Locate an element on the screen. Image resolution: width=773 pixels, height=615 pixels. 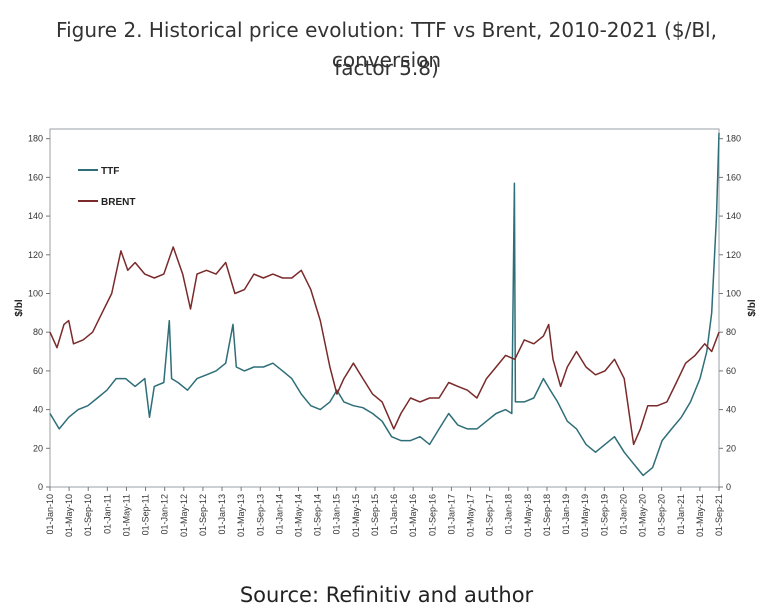
x-tick-label: 01-May-10 is located at coordinates (69, 515).